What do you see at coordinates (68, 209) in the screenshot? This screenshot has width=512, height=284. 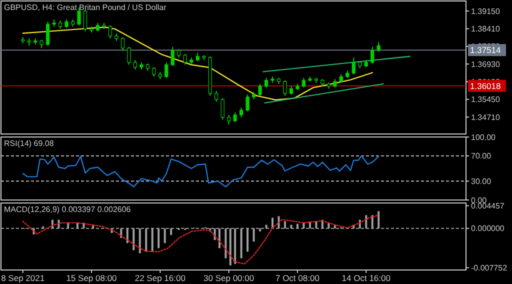 I see `chart-title: MACD(12,26,9) 0.003397 0.002606` at bounding box center [68, 209].